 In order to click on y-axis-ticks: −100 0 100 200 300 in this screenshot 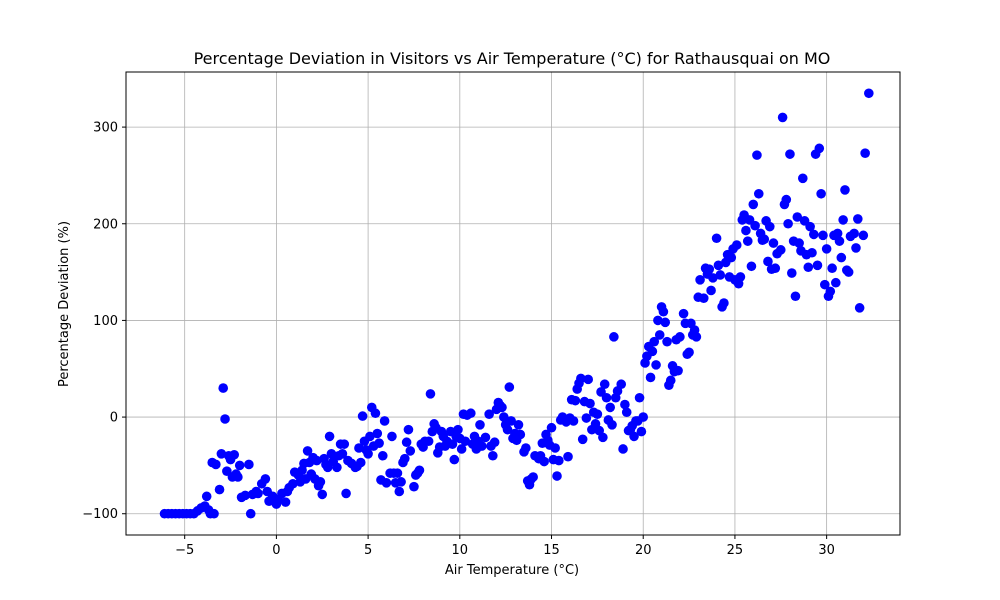, I will do `click(104, 321)`.